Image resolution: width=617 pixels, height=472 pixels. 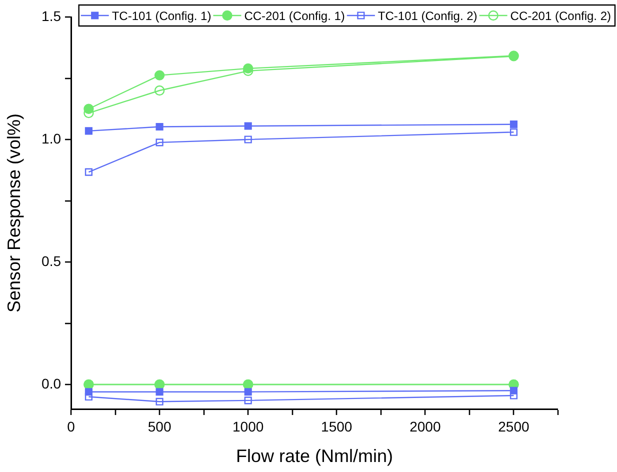 What do you see at coordinates (160, 426) in the screenshot?
I see `x-tick-label: 500` at bounding box center [160, 426].